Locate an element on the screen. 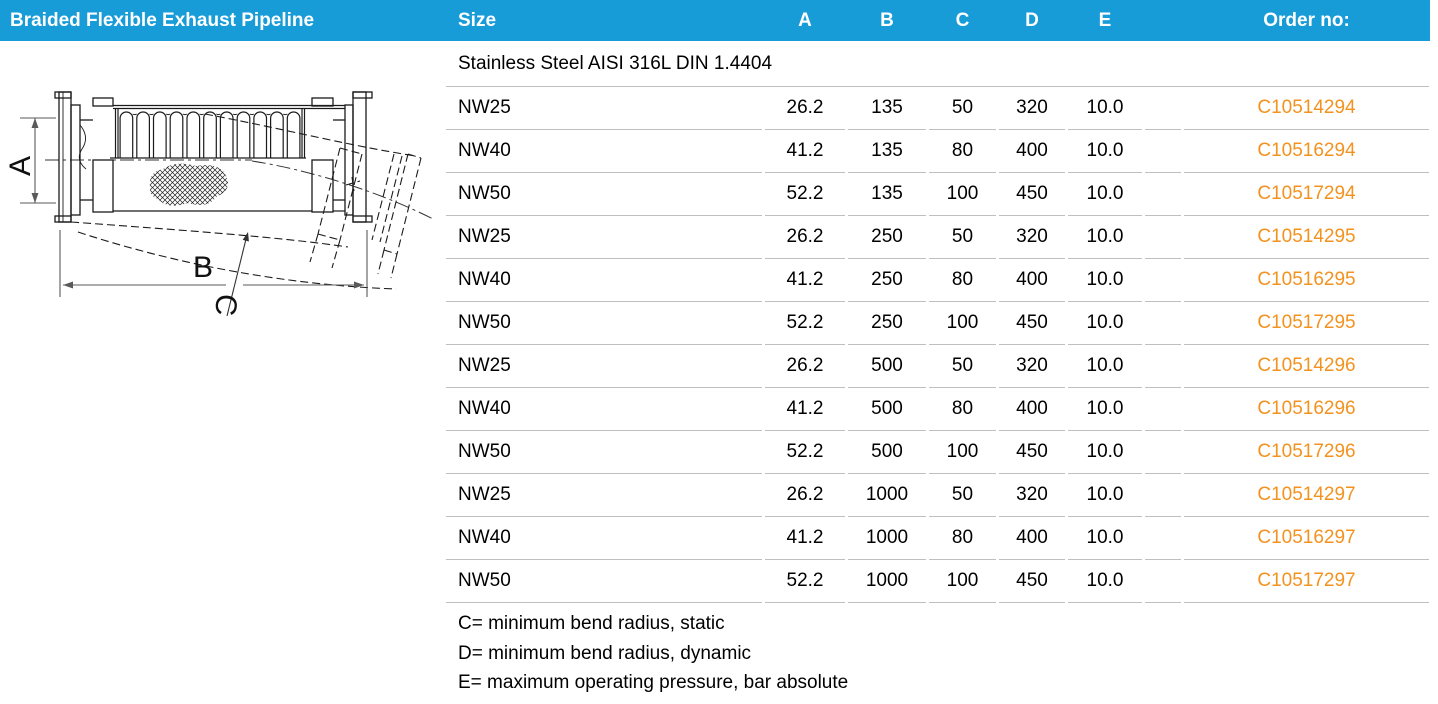 This screenshot has height=704, width=1438. order-number-link: C10514295 is located at coordinates (1306, 237).